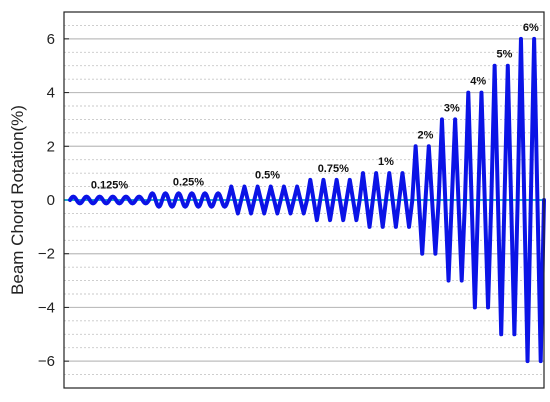 This screenshot has width=550, height=402. Describe the element at coordinates (51, 146) in the screenshot. I see `y-tick-label: 2` at that location.